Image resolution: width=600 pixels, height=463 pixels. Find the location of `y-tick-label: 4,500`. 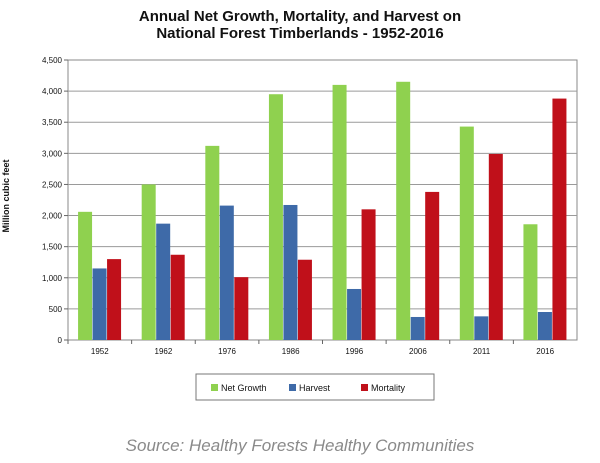

y-tick-label: 4,500 is located at coordinates (52, 60).